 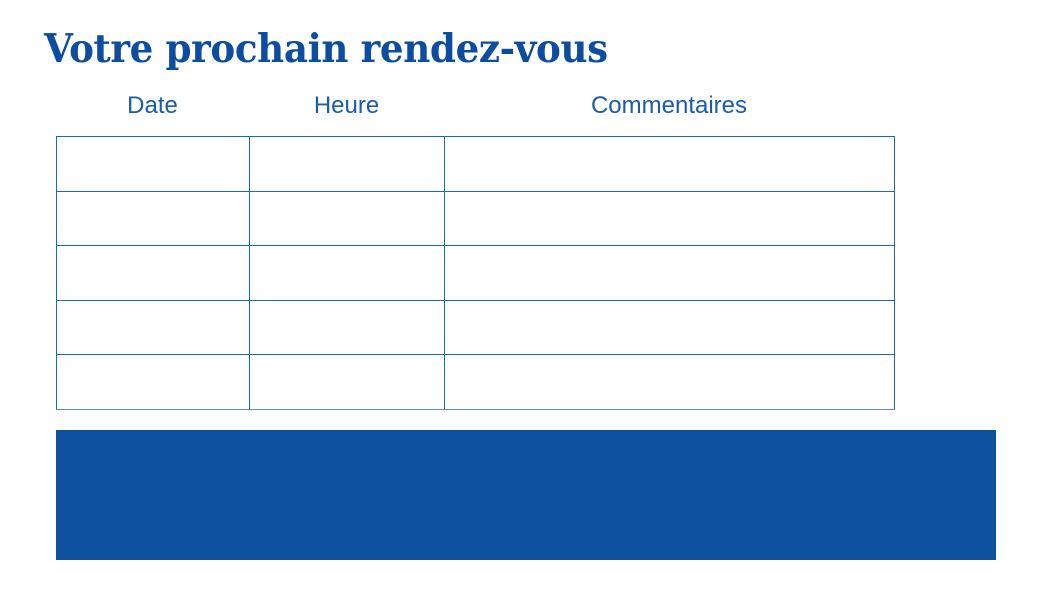 What do you see at coordinates (152, 105) in the screenshot?
I see `column-header-date: Date` at bounding box center [152, 105].